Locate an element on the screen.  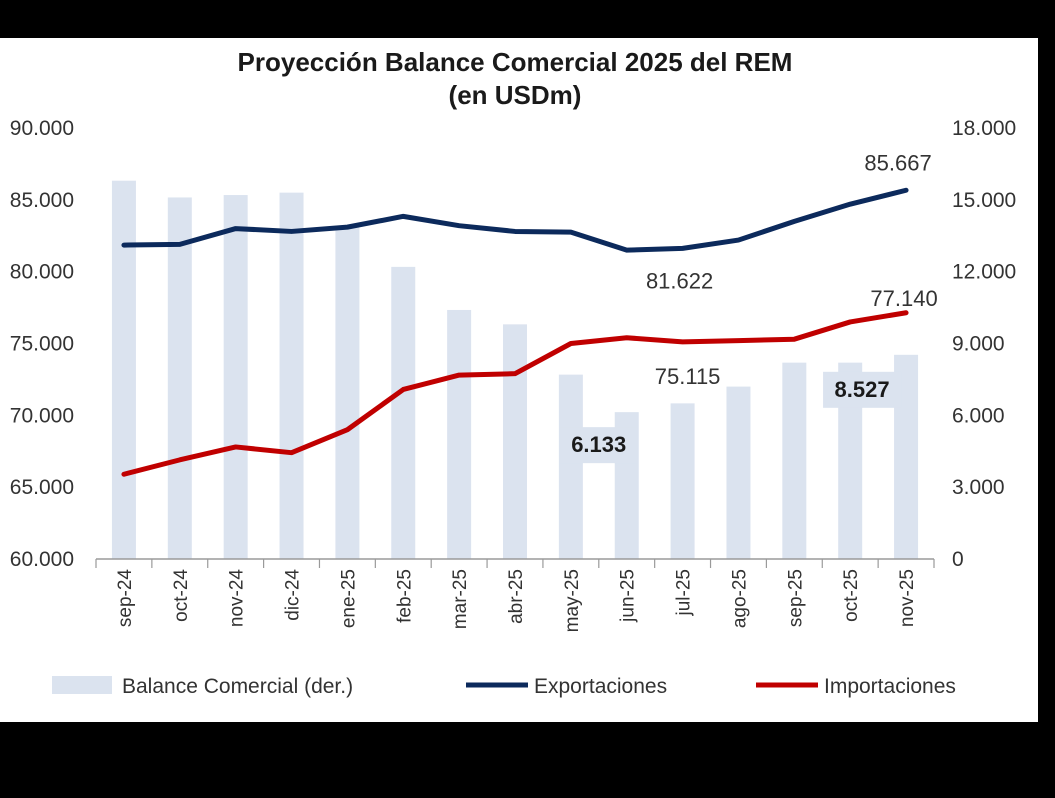
x-tick-label-ago-25: ago-25 is located at coordinates (739, 598).